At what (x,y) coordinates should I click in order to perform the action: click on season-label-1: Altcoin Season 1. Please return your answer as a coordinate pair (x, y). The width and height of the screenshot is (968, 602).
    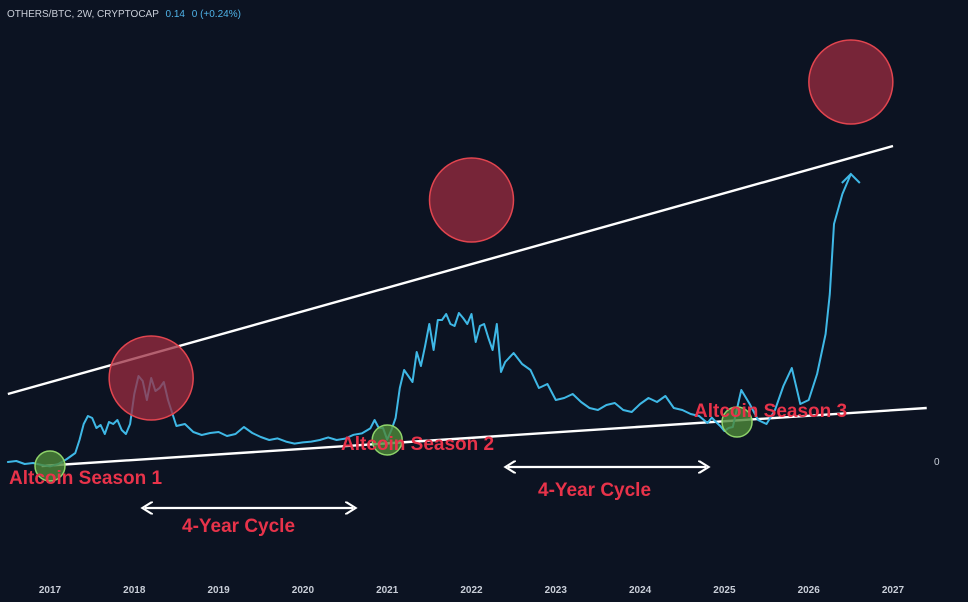
    Looking at the image, I should click on (86, 478).